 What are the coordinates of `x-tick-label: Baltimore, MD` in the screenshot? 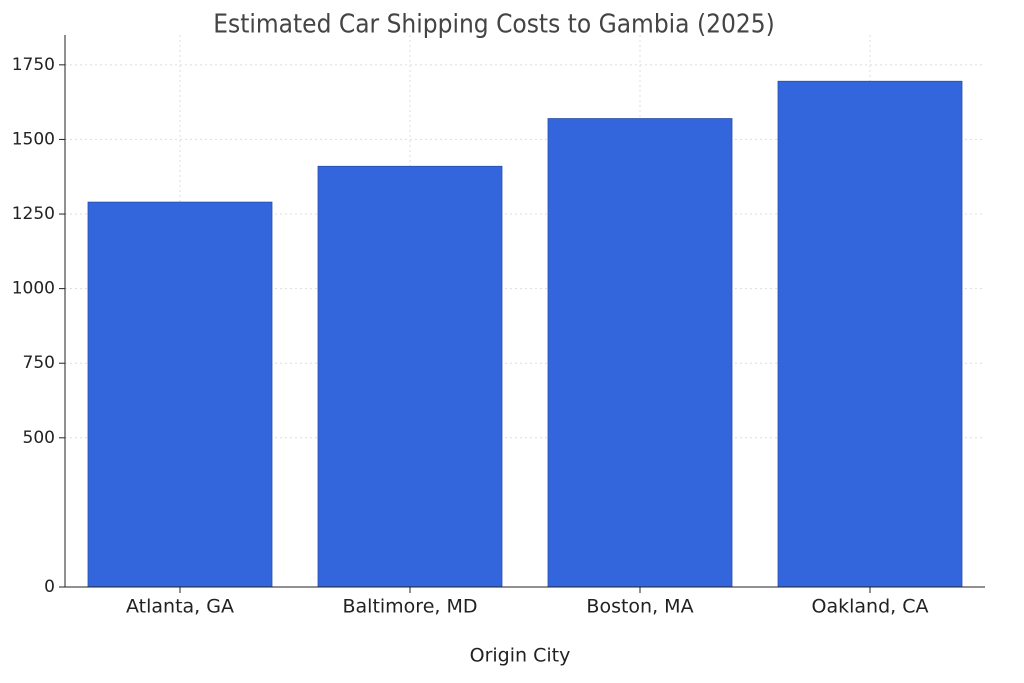 It's located at (409, 607).